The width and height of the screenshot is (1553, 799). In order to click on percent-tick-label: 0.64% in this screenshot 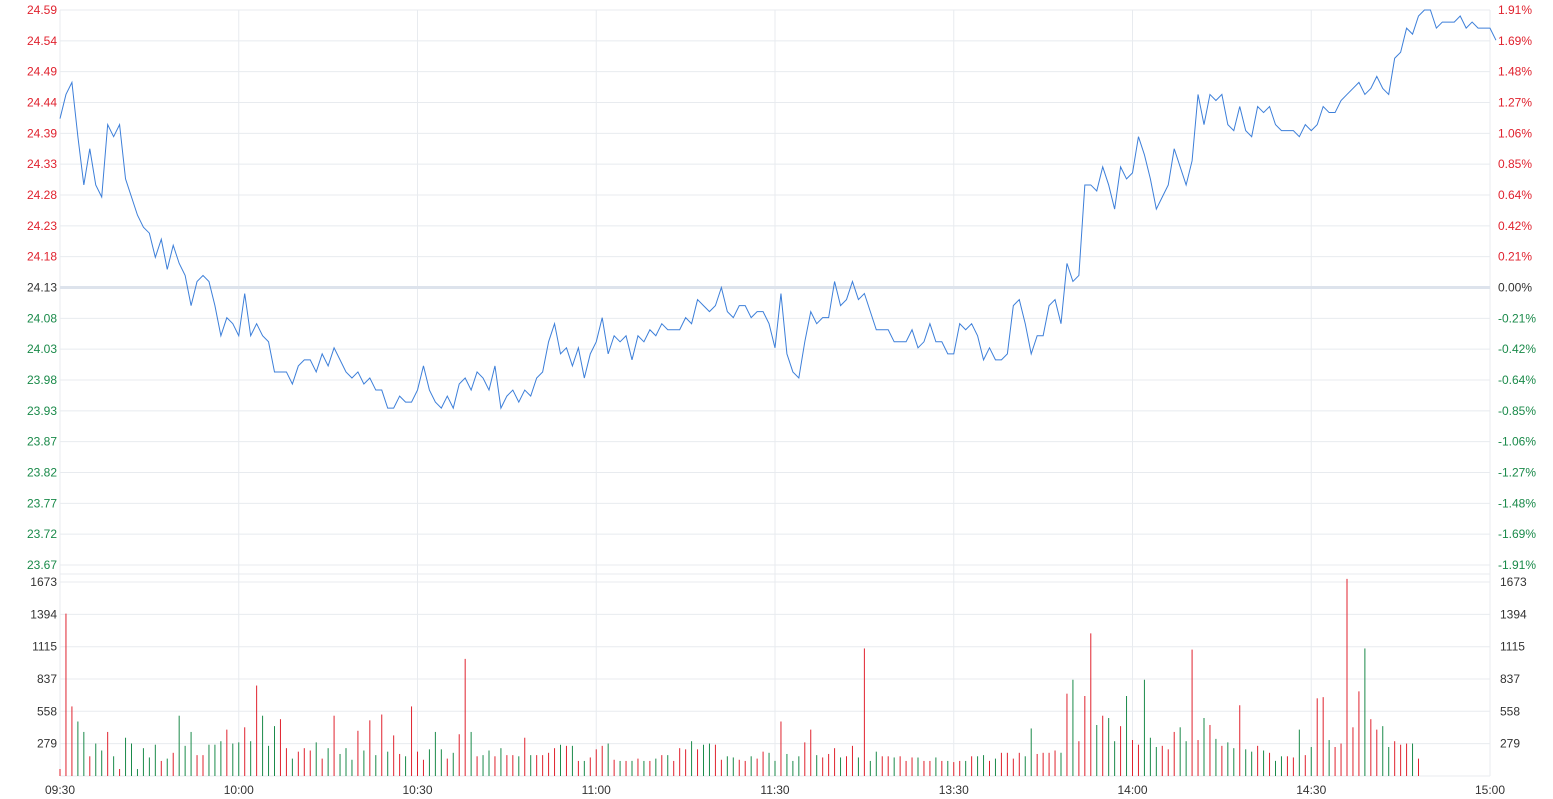, I will do `click(1515, 195)`.